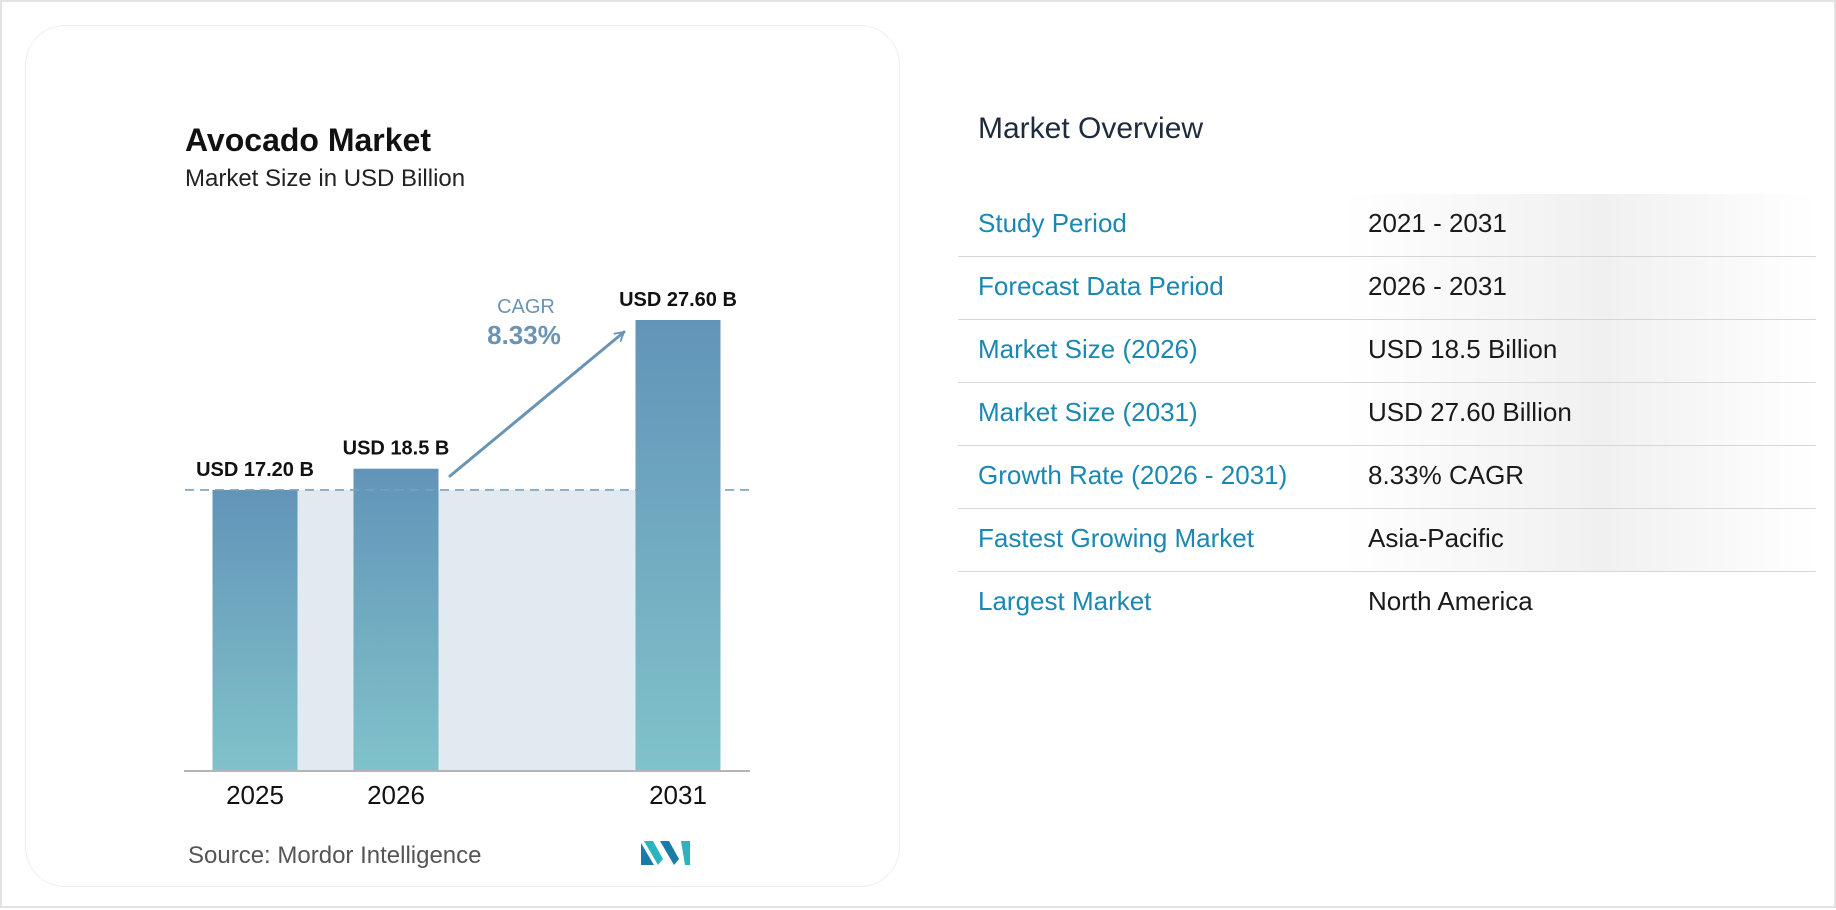 The image size is (1836, 910). Describe the element at coordinates (308, 140) in the screenshot. I see `chart-title: Avocado Market` at that location.